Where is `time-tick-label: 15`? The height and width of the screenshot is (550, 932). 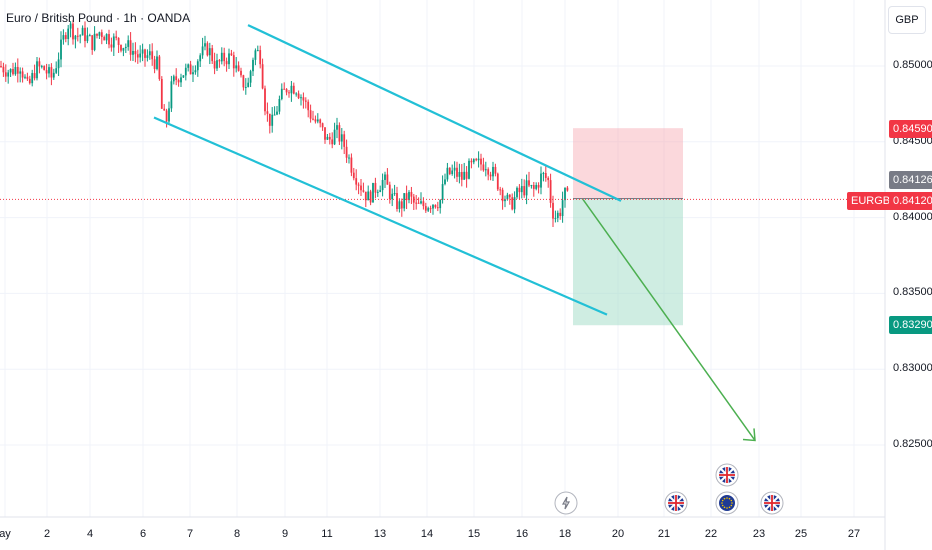 time-tick-label: 15 is located at coordinates (474, 534).